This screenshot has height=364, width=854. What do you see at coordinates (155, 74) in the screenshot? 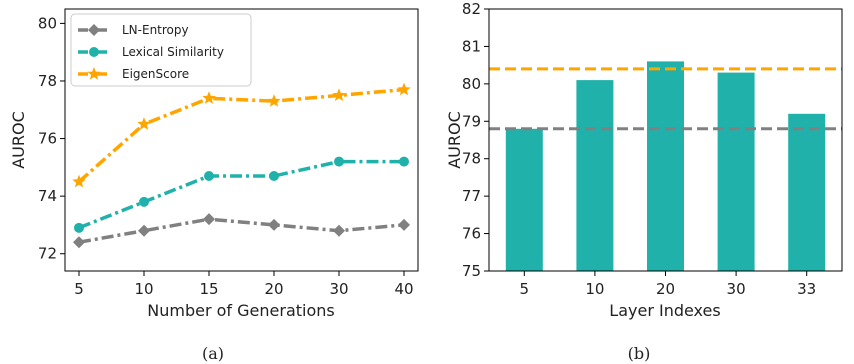
I see `legend-label-eigenscore: EigenScore` at bounding box center [155, 74].